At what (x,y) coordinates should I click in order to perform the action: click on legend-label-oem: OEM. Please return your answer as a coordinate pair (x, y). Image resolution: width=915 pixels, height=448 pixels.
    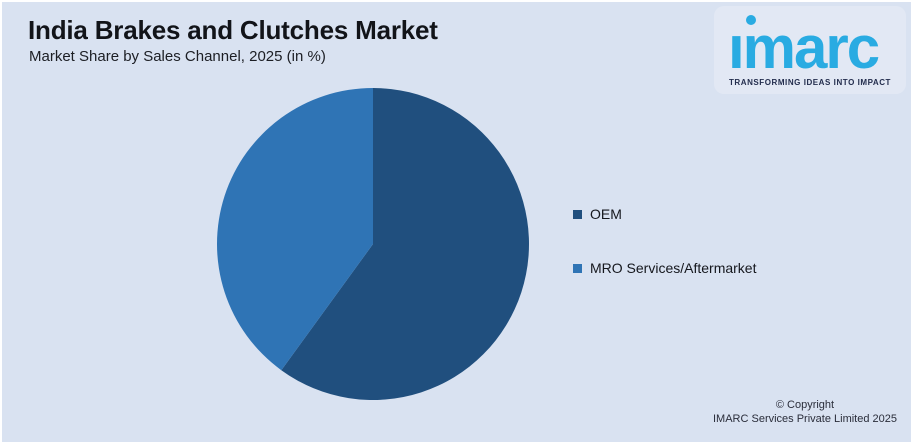
    Looking at the image, I should click on (606, 214).